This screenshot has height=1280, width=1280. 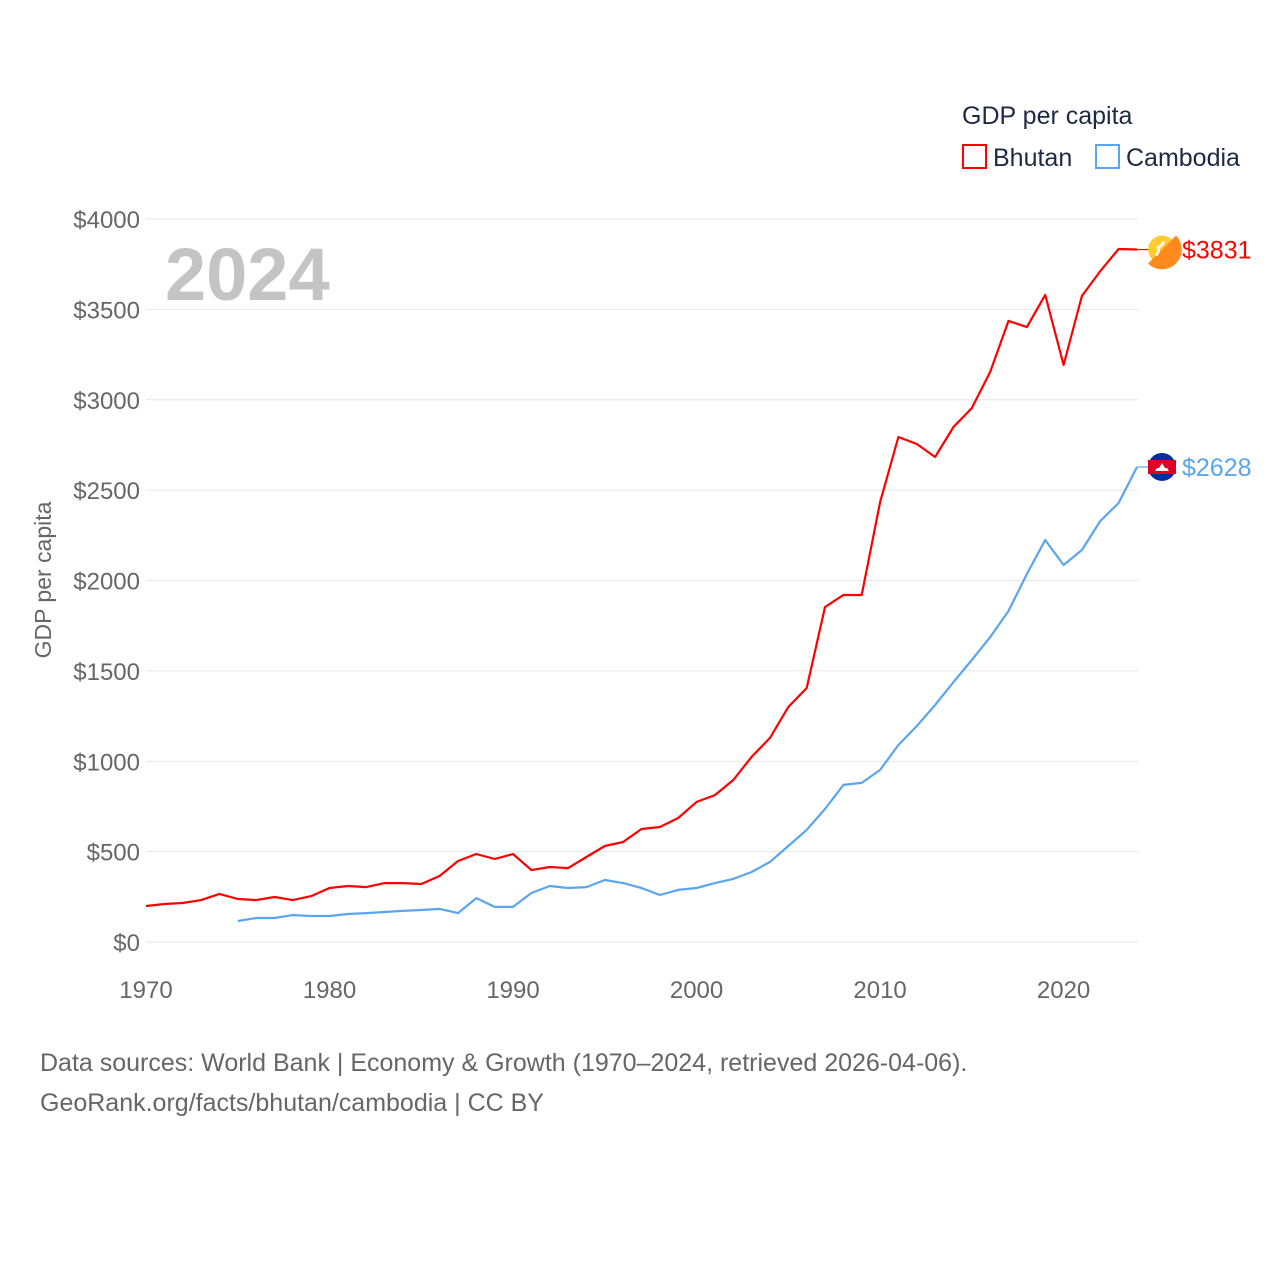 I want to click on x-tick-label: 1980, so click(x=329, y=990).